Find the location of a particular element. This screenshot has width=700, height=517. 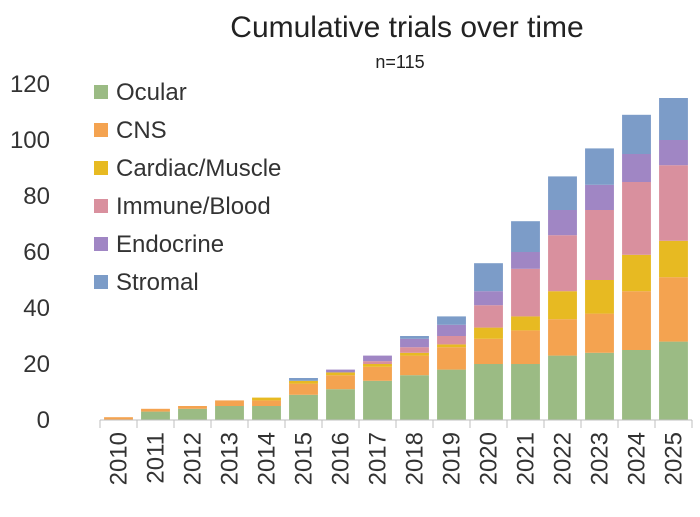

bar-cns-2024 is located at coordinates (636, 320).